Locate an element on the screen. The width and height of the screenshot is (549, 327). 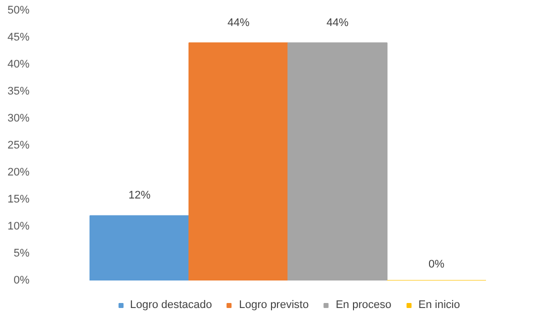
y-tick-label: 10% is located at coordinates (18, 226).